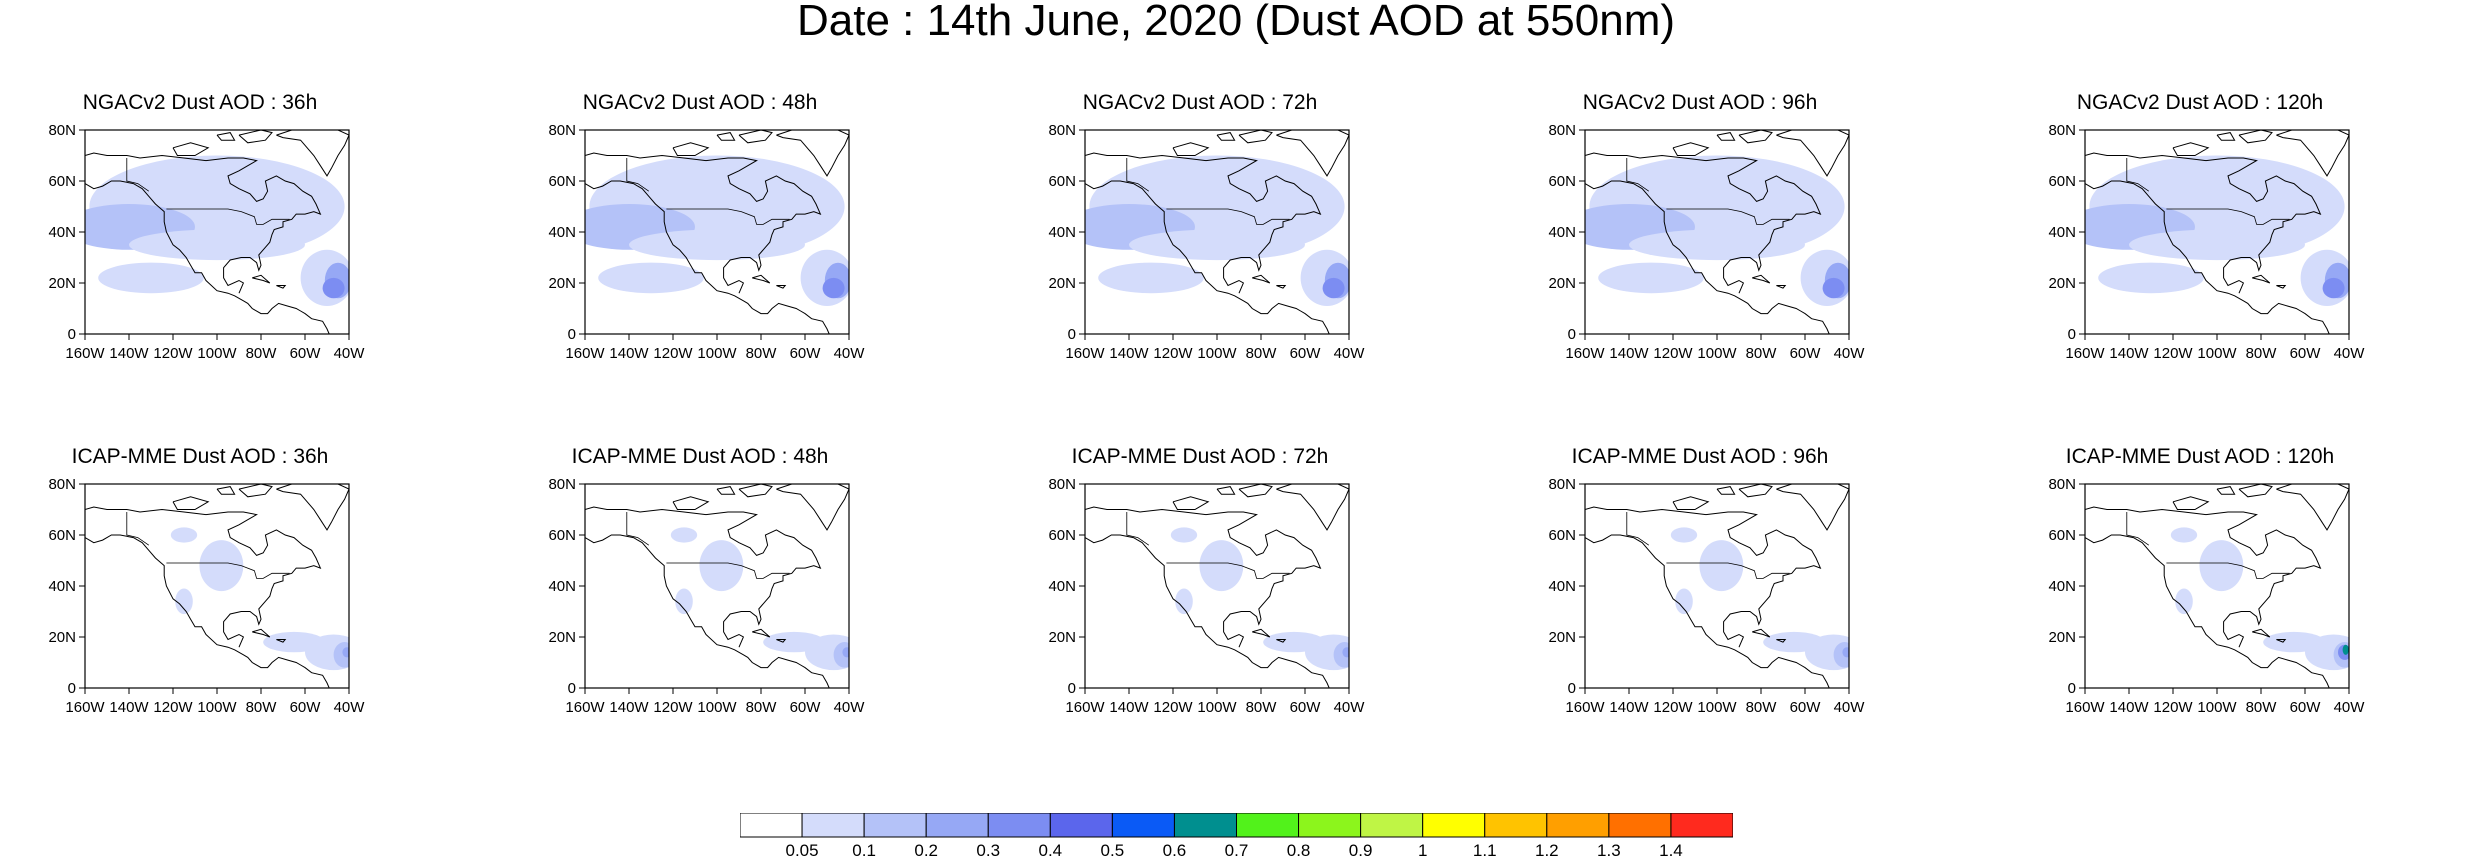 The width and height of the screenshot is (2472, 862). I want to click on panel-title: ICAP-MME Dust AOD : 36h, so click(200, 456).